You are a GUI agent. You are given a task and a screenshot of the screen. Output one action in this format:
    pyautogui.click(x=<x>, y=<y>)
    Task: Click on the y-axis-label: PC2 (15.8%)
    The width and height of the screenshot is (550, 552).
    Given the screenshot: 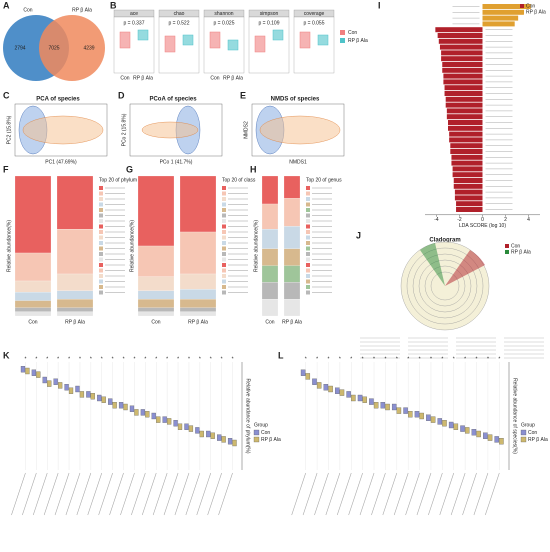 What is the action you would take?
    pyautogui.click(x=9, y=129)
    